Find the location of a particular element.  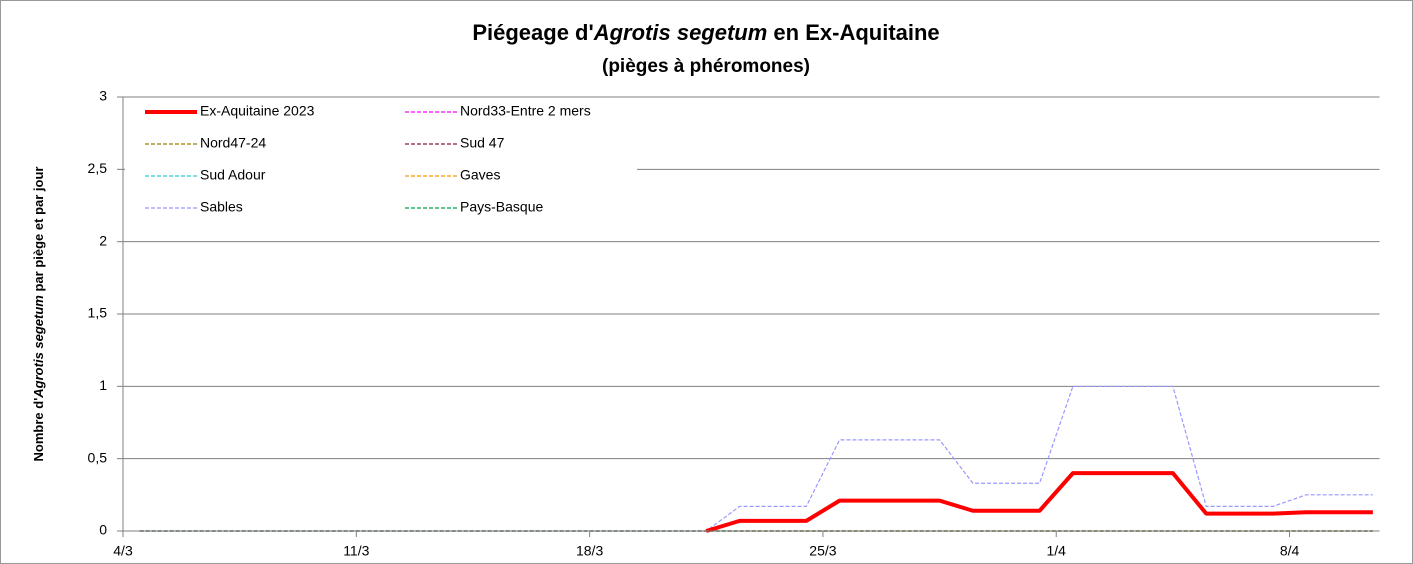

legend-label: Sud Adour is located at coordinates (233, 175).